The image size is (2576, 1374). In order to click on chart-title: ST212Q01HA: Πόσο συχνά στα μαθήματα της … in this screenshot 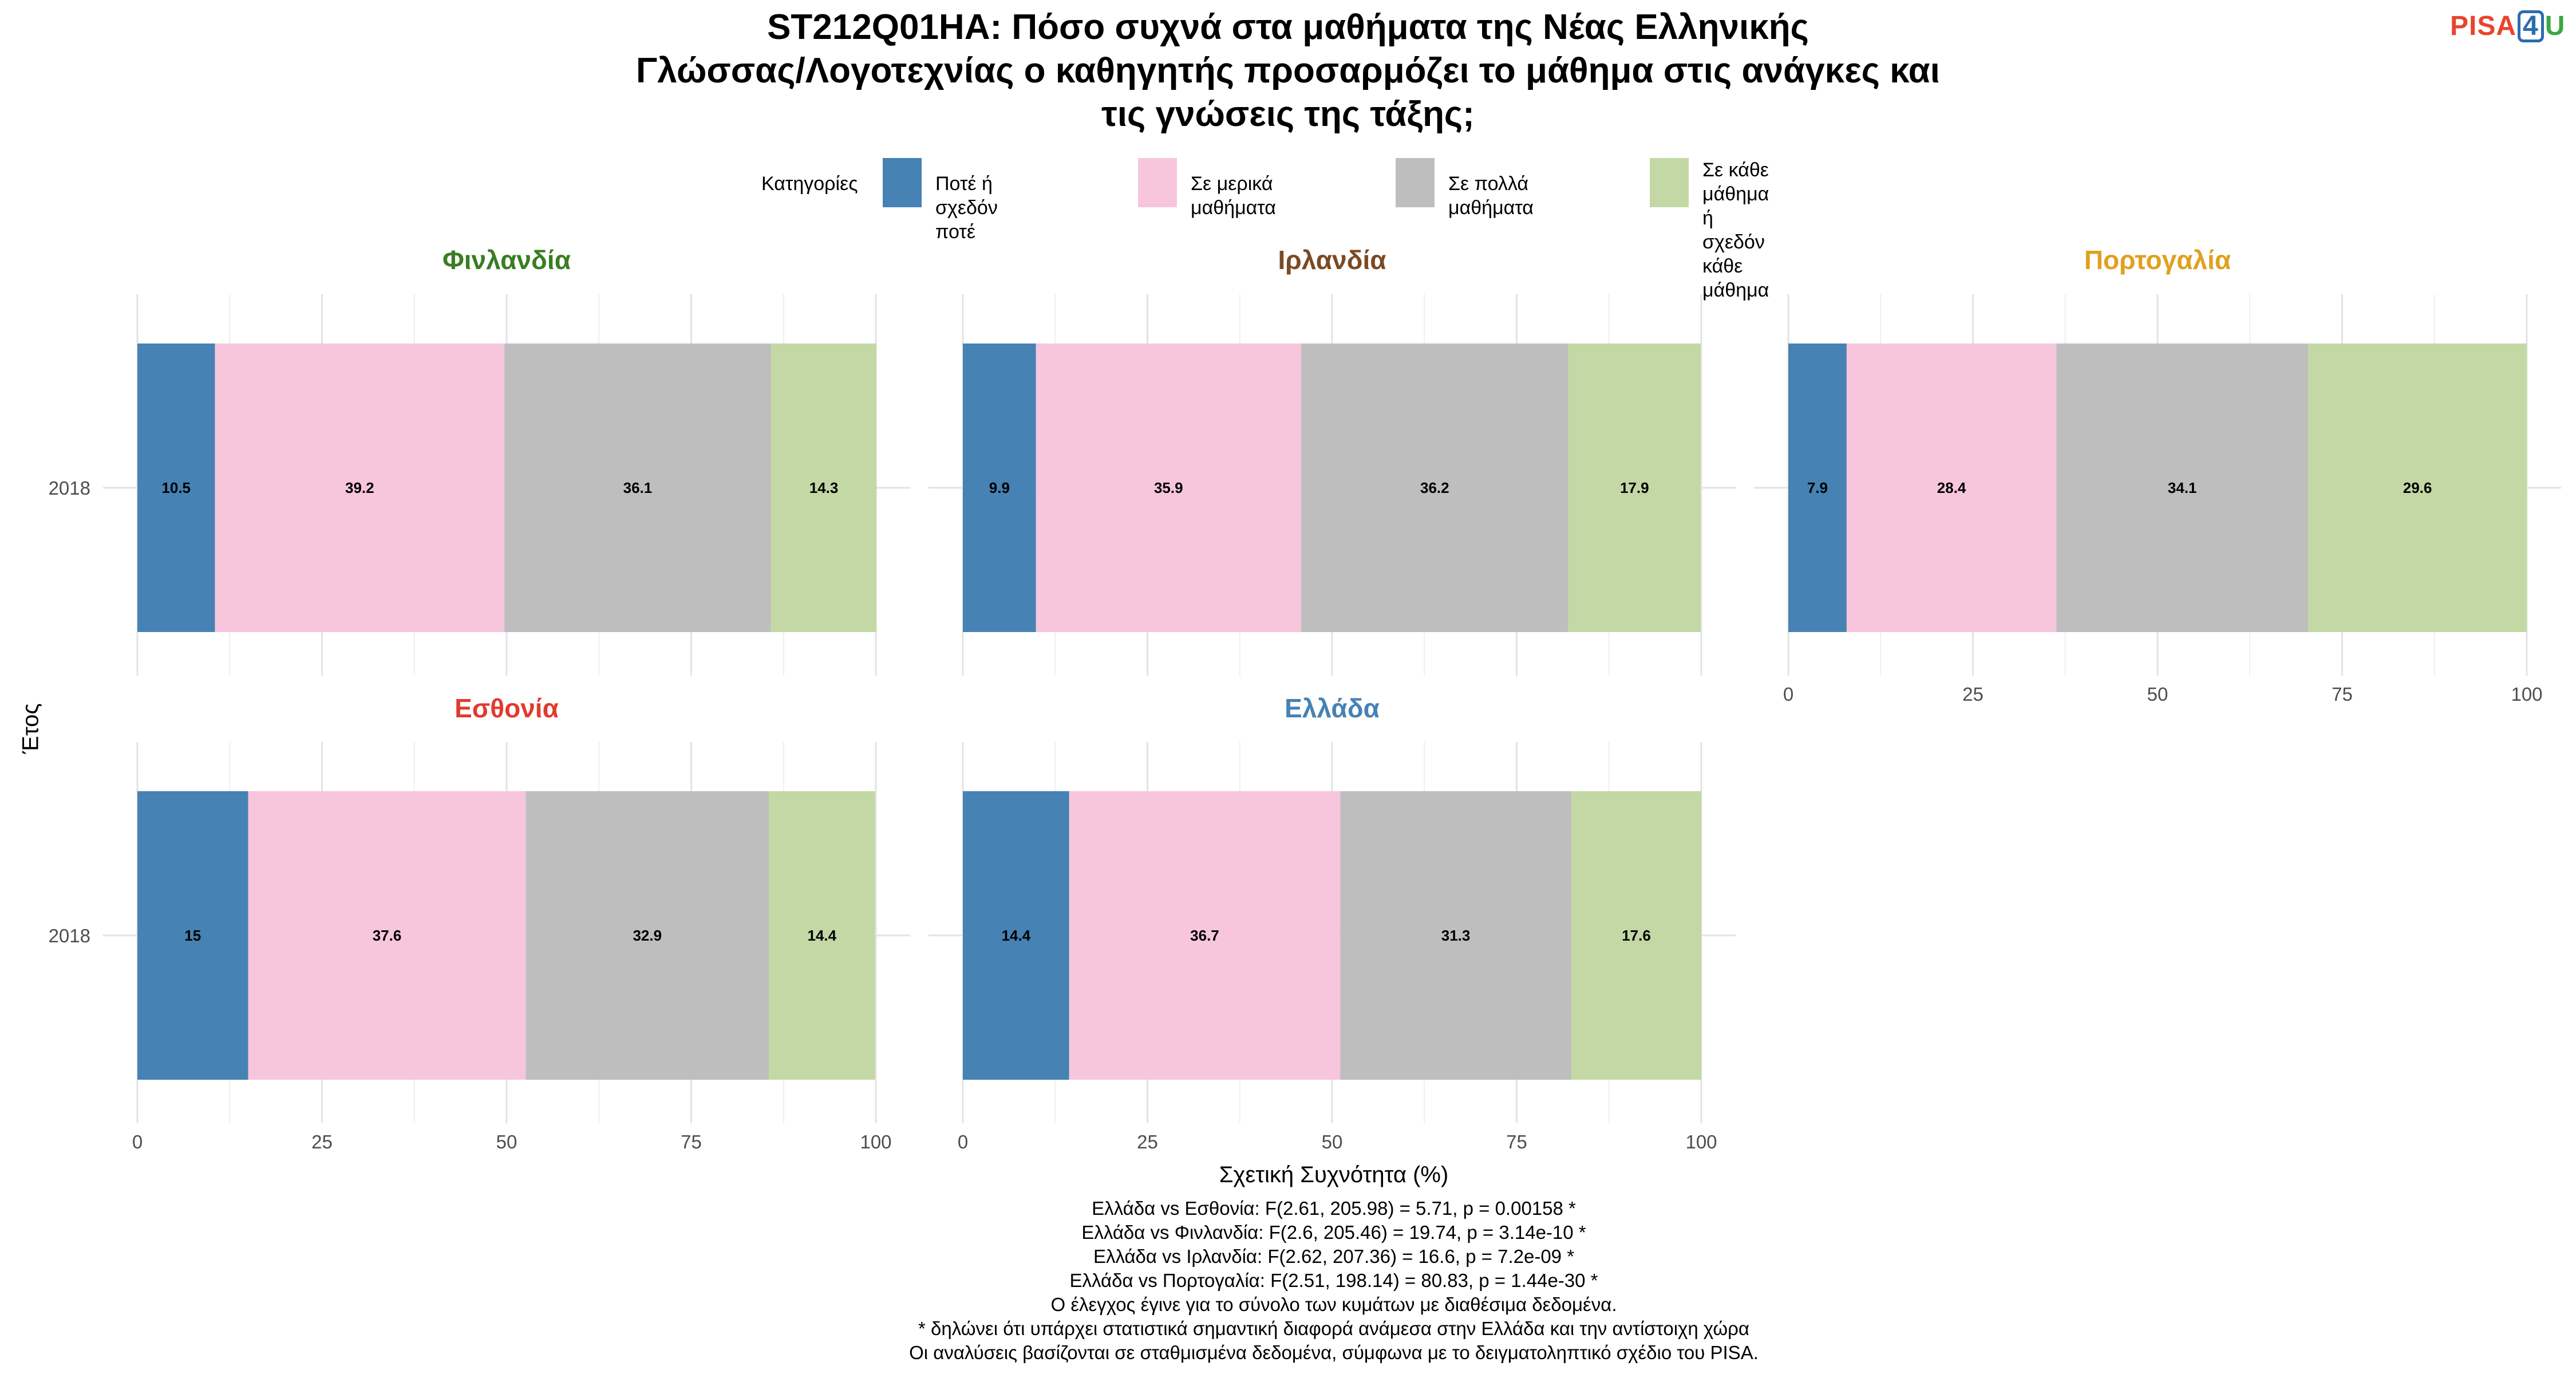, I will do `click(1287, 70)`.